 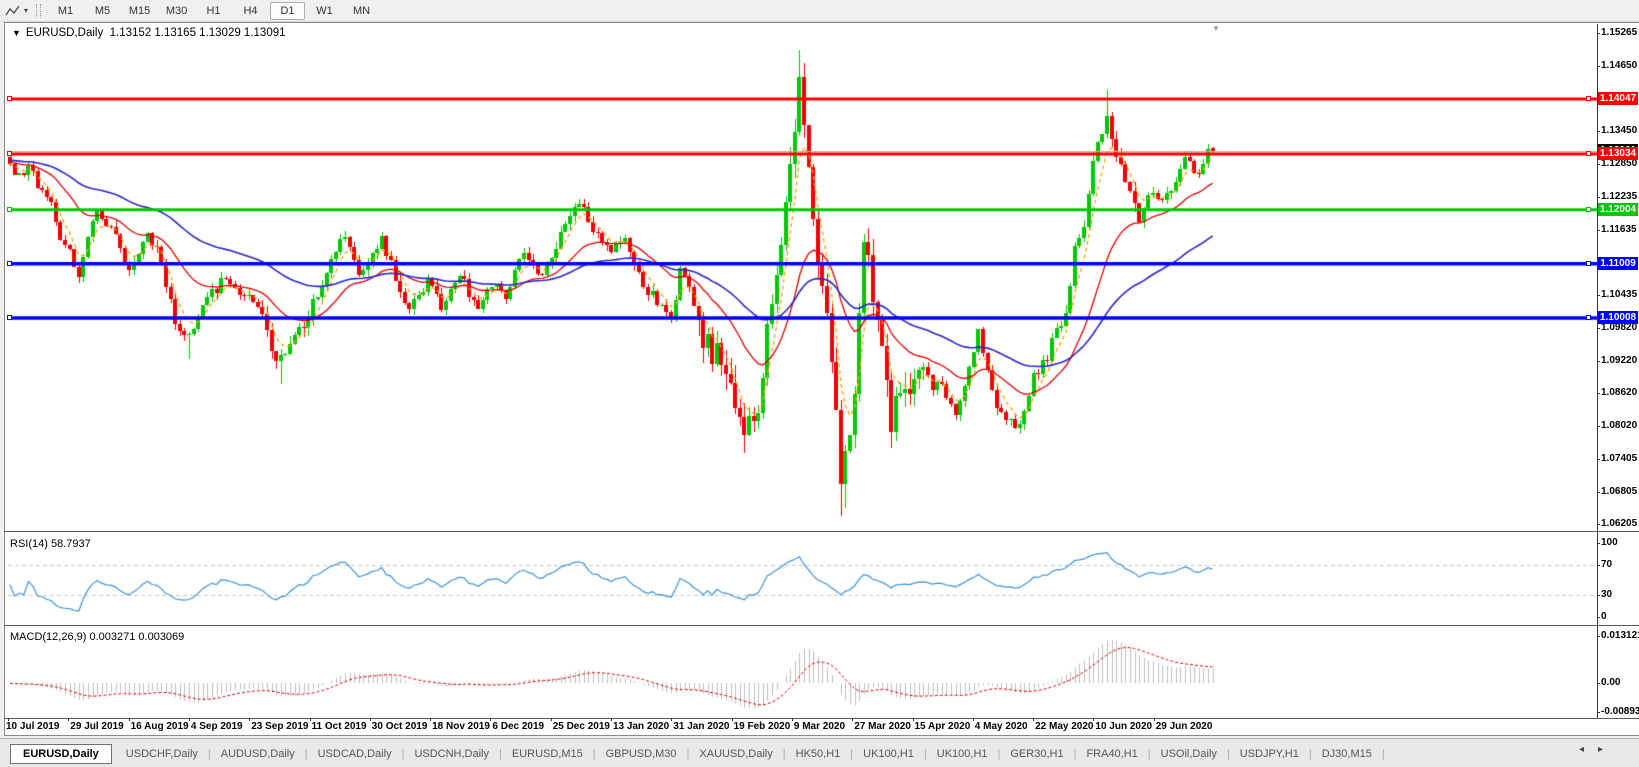 What do you see at coordinates (1619, 294) in the screenshot?
I see `price-tick-label: 1.10435` at bounding box center [1619, 294].